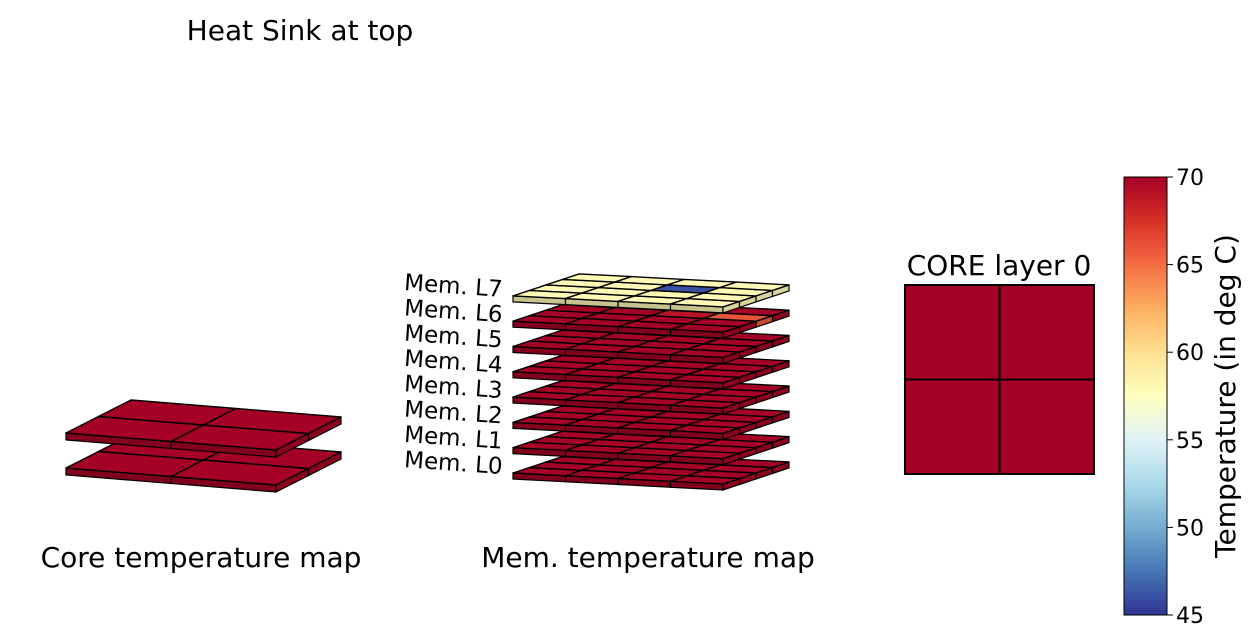 The height and width of the screenshot is (640, 1250). I want to click on colorbar-tick-label: 70, so click(1190, 178).